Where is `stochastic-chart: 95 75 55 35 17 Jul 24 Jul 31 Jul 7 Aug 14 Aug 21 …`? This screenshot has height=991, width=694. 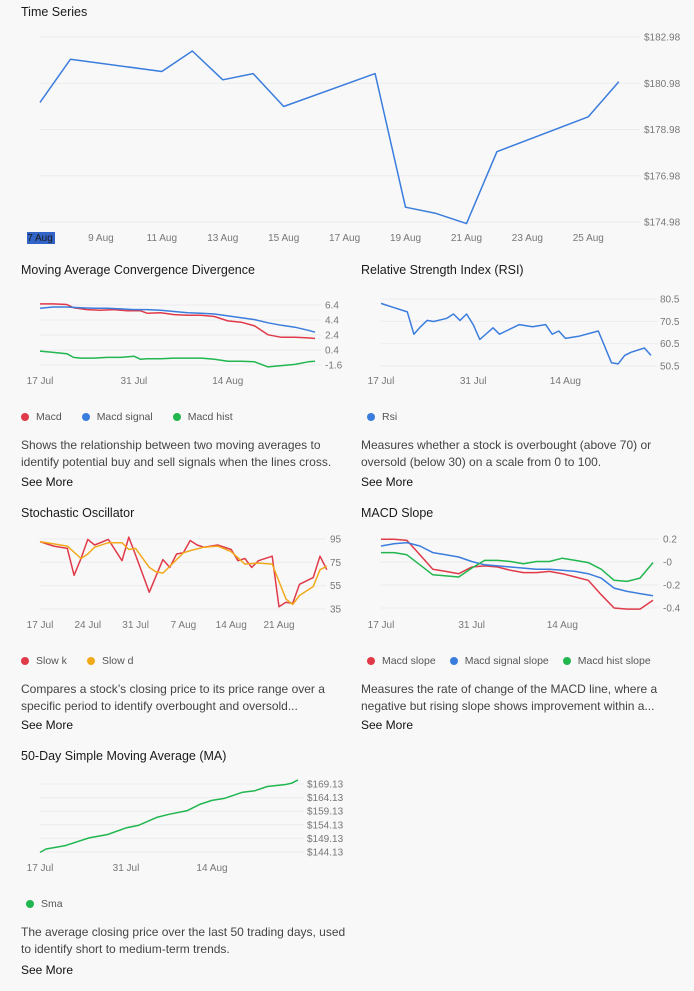
stochastic-chart: 95 75 55 35 17 Jul 24 Jul 31 Jul 7 Aug 14 Aug 21 … is located at coordinates (173, 569).